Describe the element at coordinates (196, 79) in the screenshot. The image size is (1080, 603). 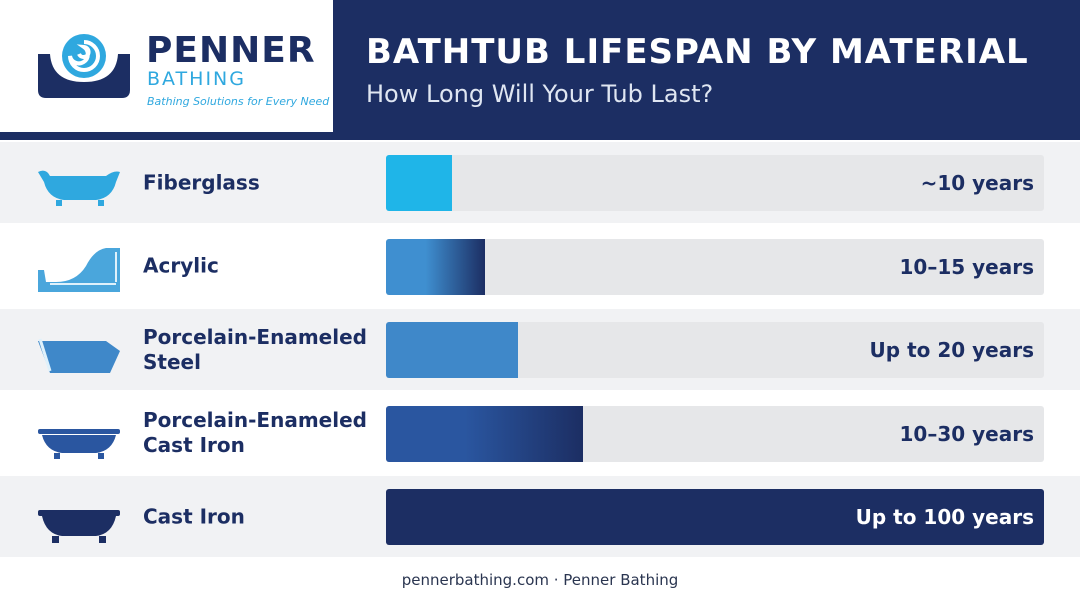
I see `brand-sub: BATHING` at that location.